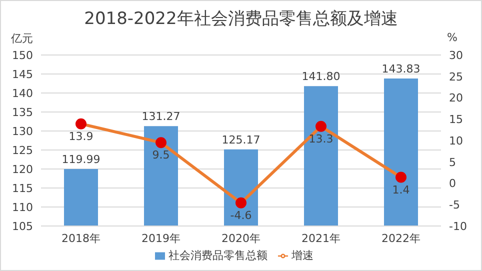 The image size is (482, 271). I want to click on x-tick-label: 2019年, so click(161, 238).